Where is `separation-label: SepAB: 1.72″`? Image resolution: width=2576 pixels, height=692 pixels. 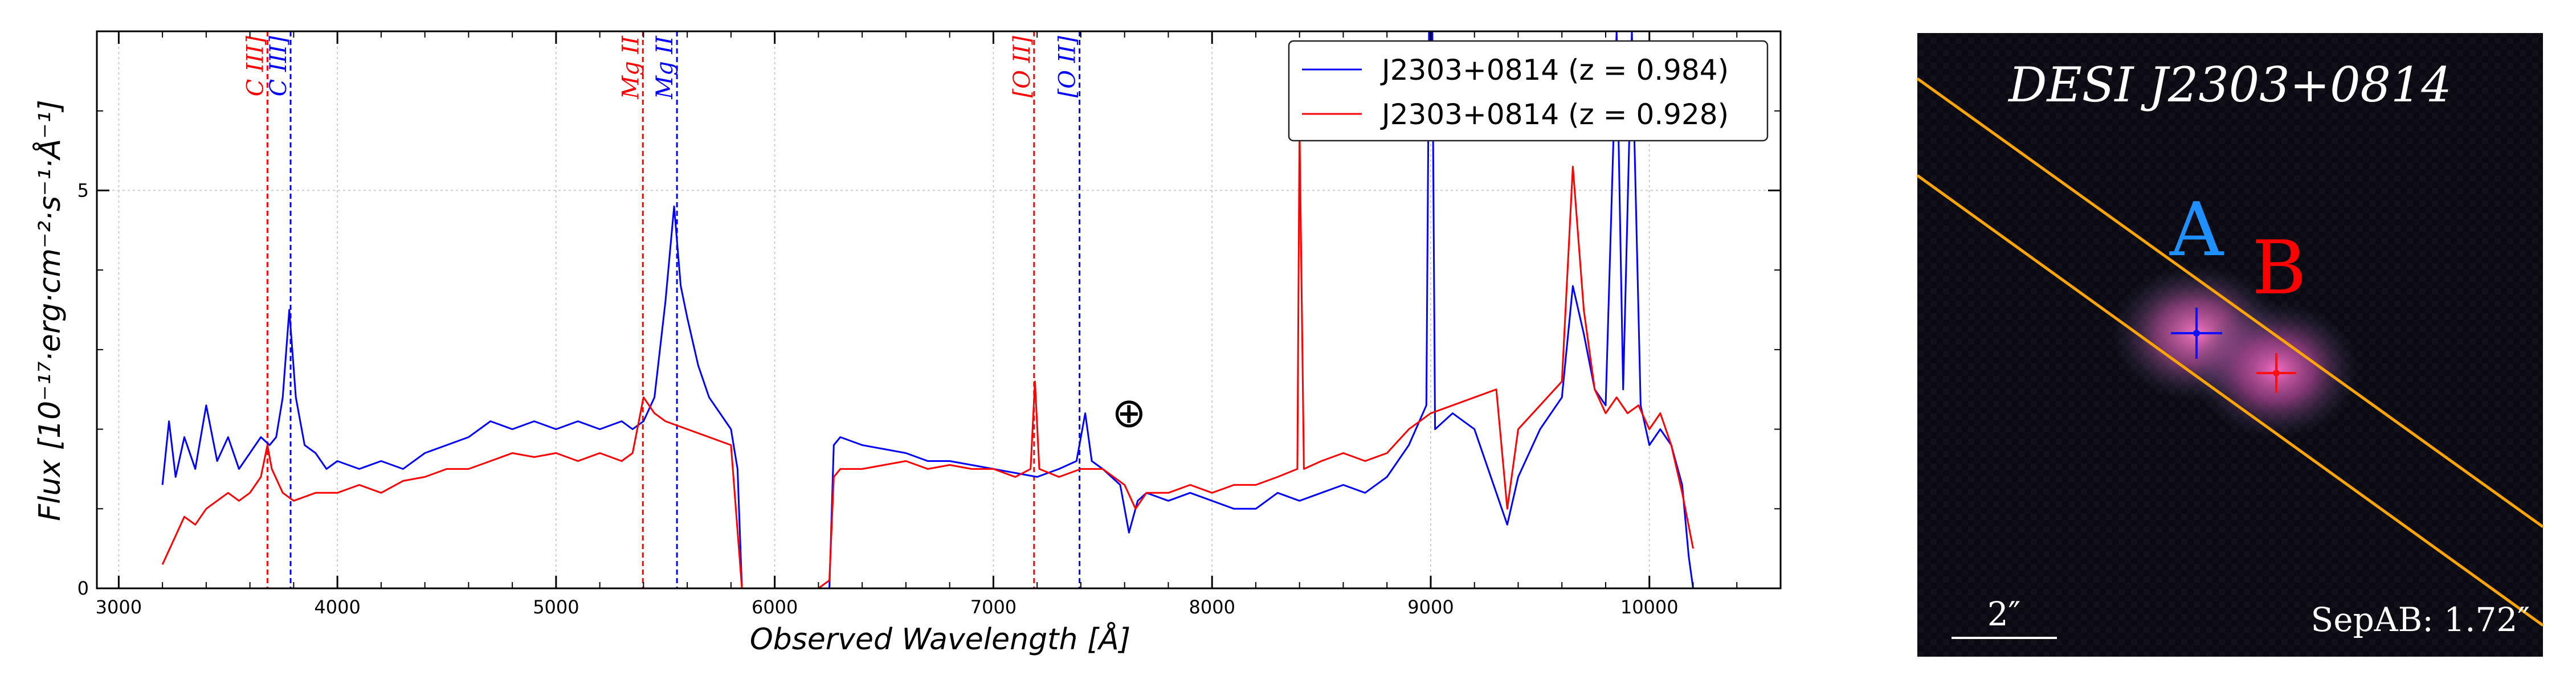 separation-label: SepAB: 1.72″ is located at coordinates (2421, 619).